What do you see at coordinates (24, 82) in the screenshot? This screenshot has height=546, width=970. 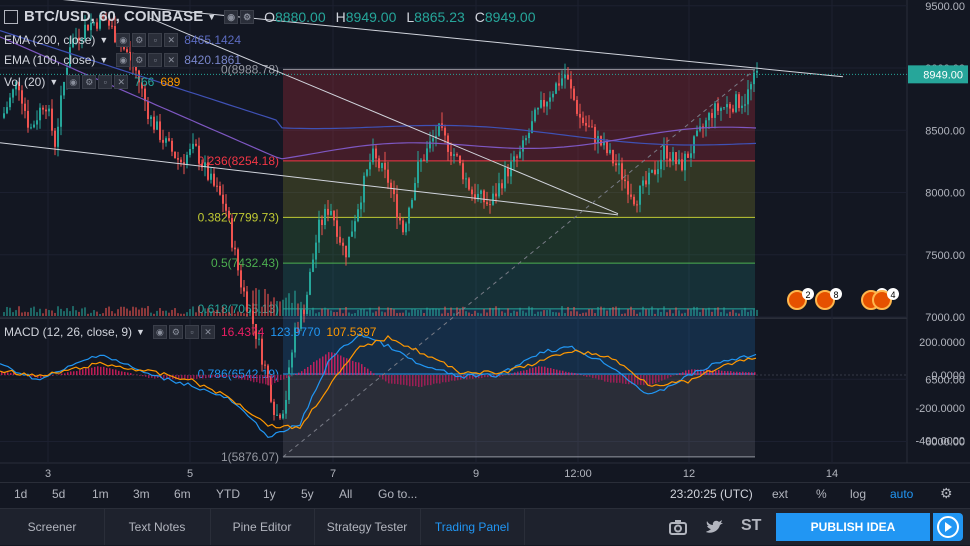 I see `volume-label: Vol (20)` at bounding box center [24, 82].